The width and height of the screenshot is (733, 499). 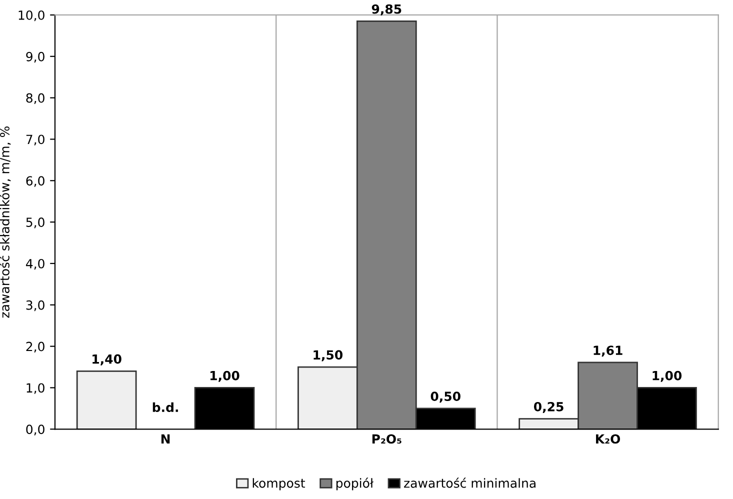 I want to click on y-tick-label: 10,0, so click(x=31, y=16).